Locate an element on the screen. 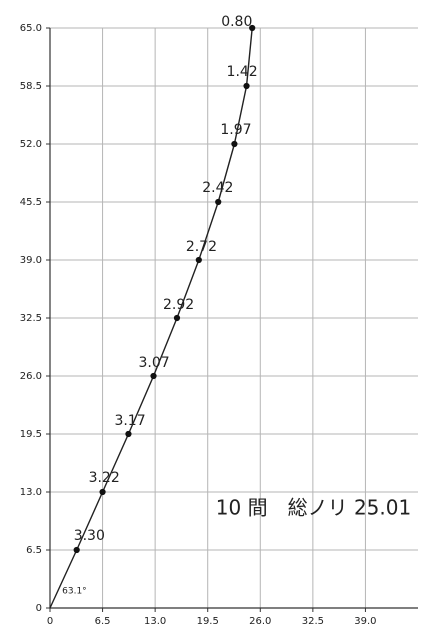 This screenshot has width=441, height=634. data-label: 3.07 is located at coordinates (154, 363).